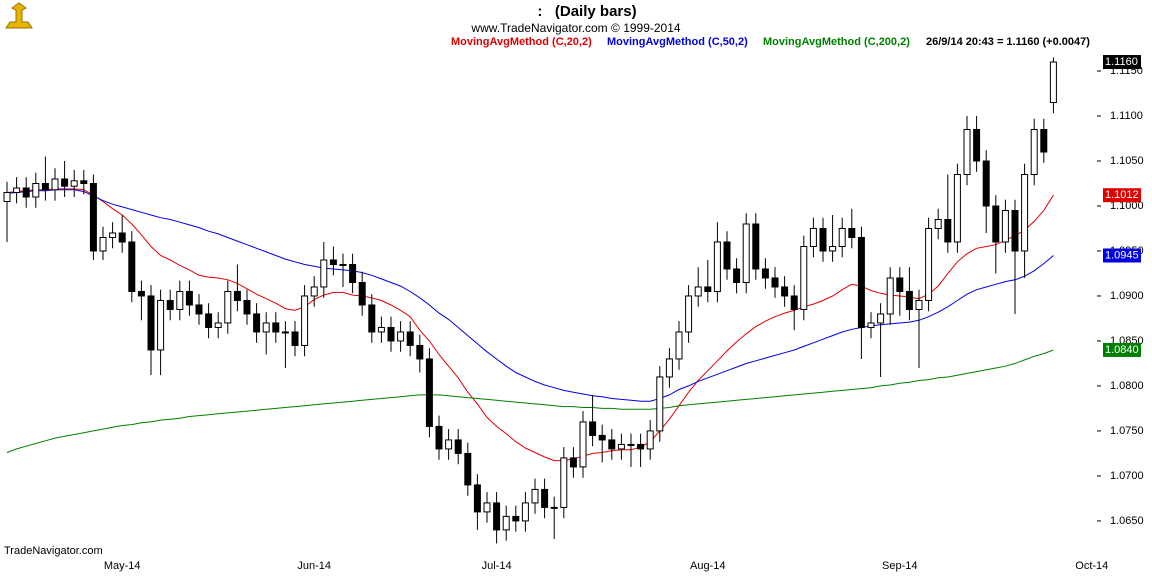  Describe the element at coordinates (1127, 431) in the screenshot. I see `y-tick-label: 1.0750` at that location.